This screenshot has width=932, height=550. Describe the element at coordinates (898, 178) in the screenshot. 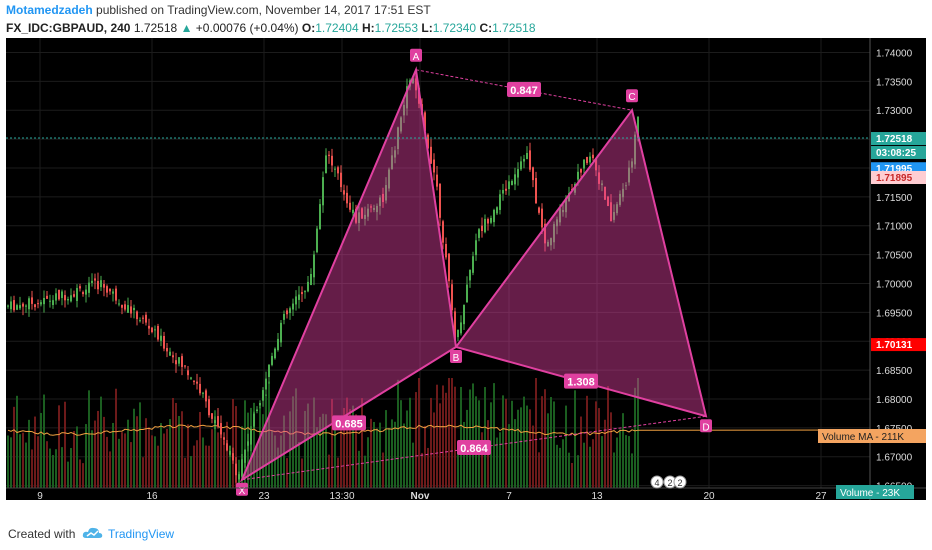

I see `price-tag-bg` at that location.